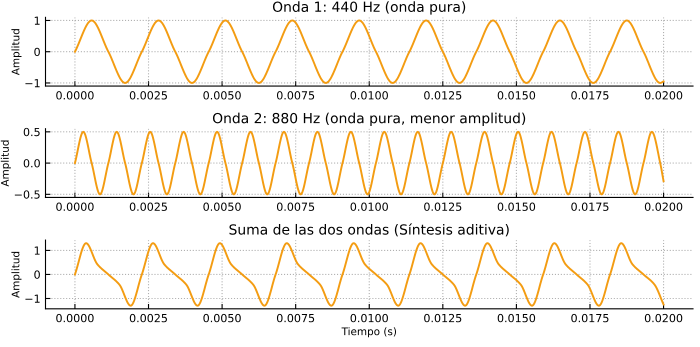 The height and width of the screenshot is (347, 700). What do you see at coordinates (27, 194) in the screenshot?
I see `y-tick-label: −0.5` at bounding box center [27, 194].